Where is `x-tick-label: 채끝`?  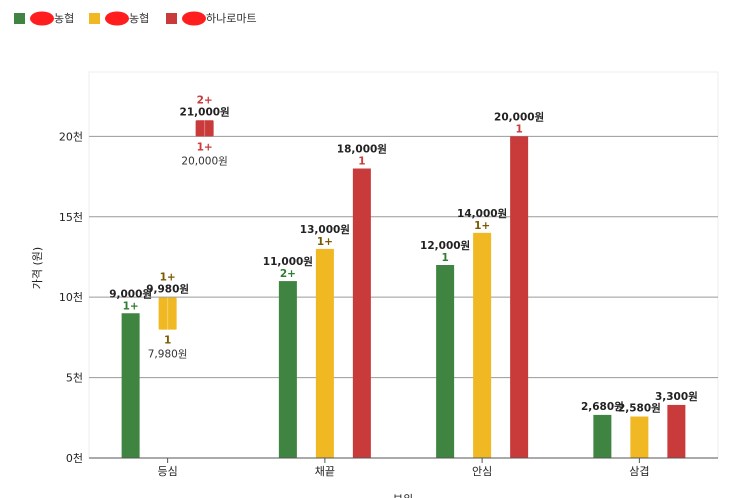
x-tick-label: 채끝 is located at coordinates (325, 471).